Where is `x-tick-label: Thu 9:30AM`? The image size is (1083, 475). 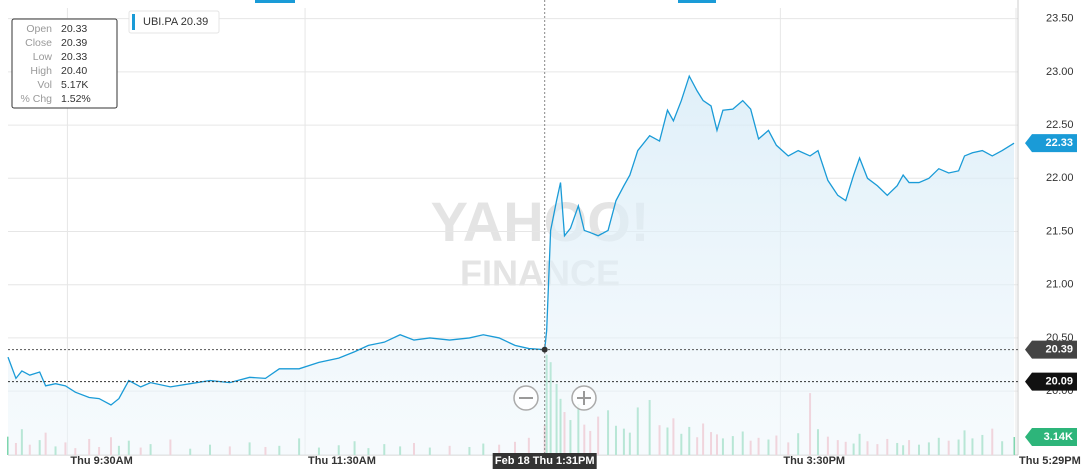
x-tick-label: Thu 9:30AM is located at coordinates (101, 461).